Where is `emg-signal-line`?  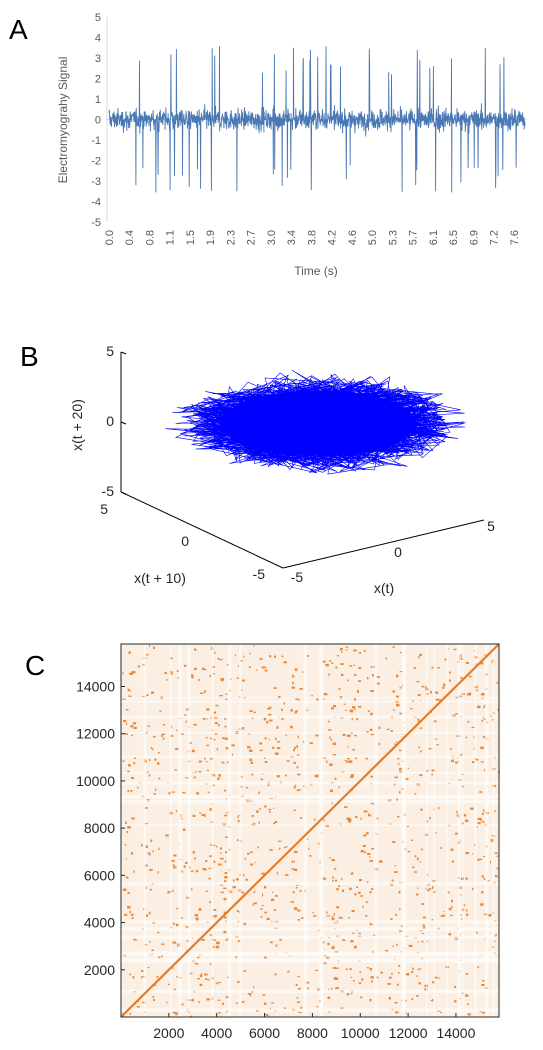
emg-signal-line is located at coordinates (317, 119).